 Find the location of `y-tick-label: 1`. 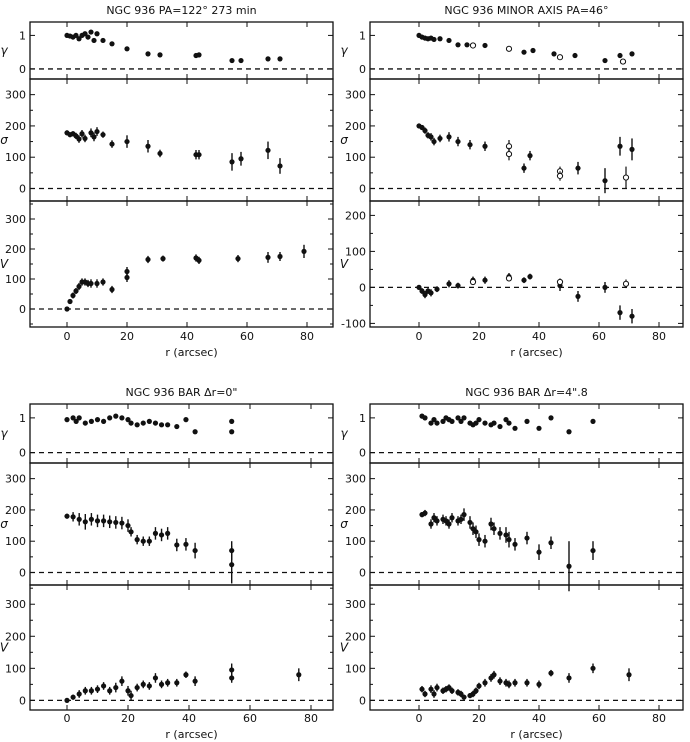

y-tick-label: 1 is located at coordinates (22, 35).